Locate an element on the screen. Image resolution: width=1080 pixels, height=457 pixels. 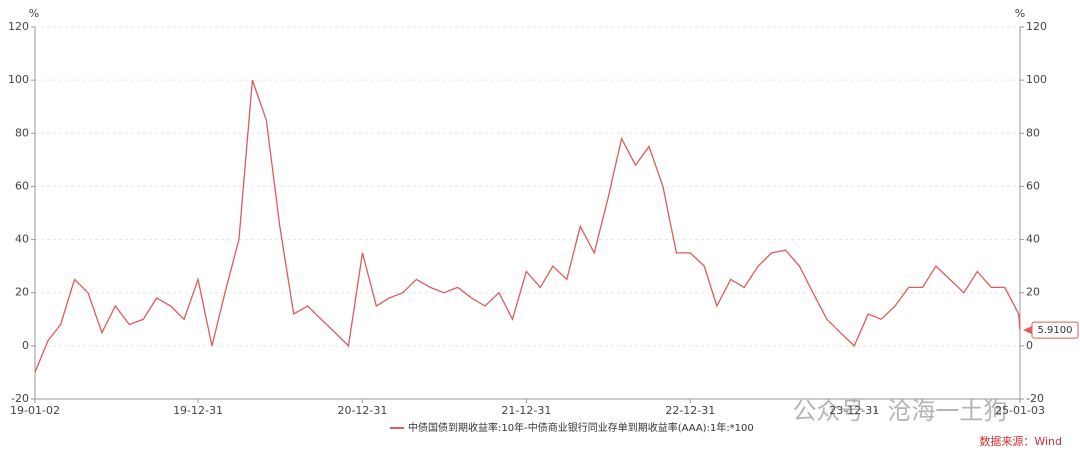
y2-tick-label: 120 is located at coordinates (1036, 26).